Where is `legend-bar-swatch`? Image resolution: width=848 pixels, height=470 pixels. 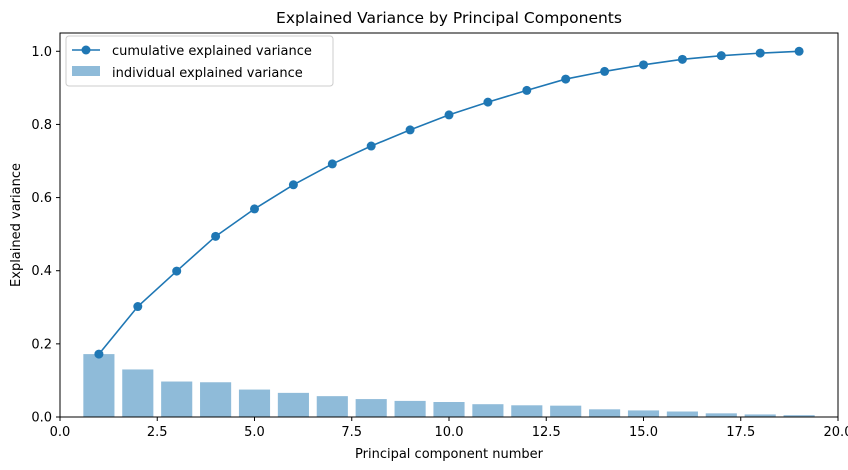 legend-bar-swatch is located at coordinates (86, 71).